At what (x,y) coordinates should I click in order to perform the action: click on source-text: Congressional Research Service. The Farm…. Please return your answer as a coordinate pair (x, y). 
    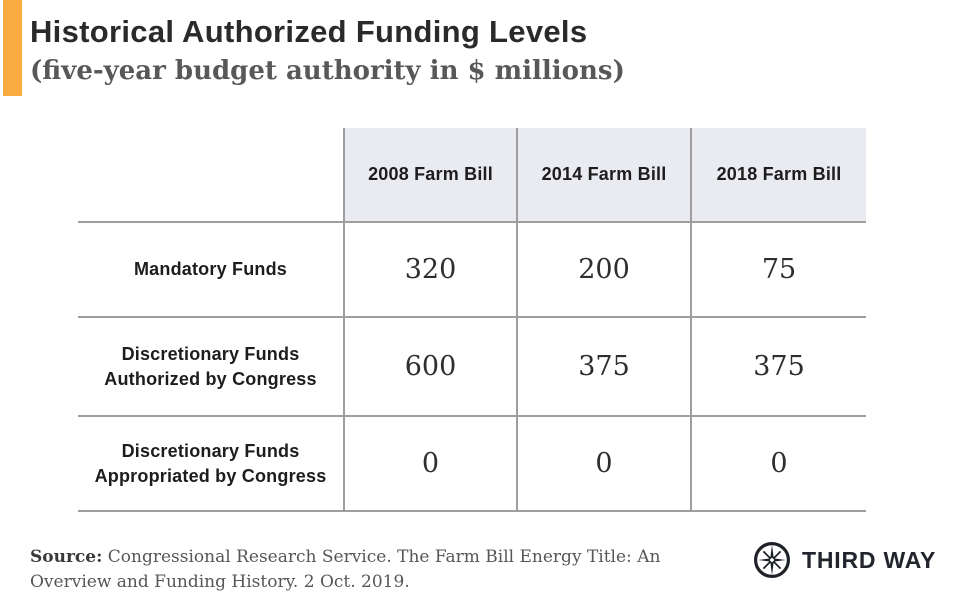
    Looking at the image, I should click on (345, 569).